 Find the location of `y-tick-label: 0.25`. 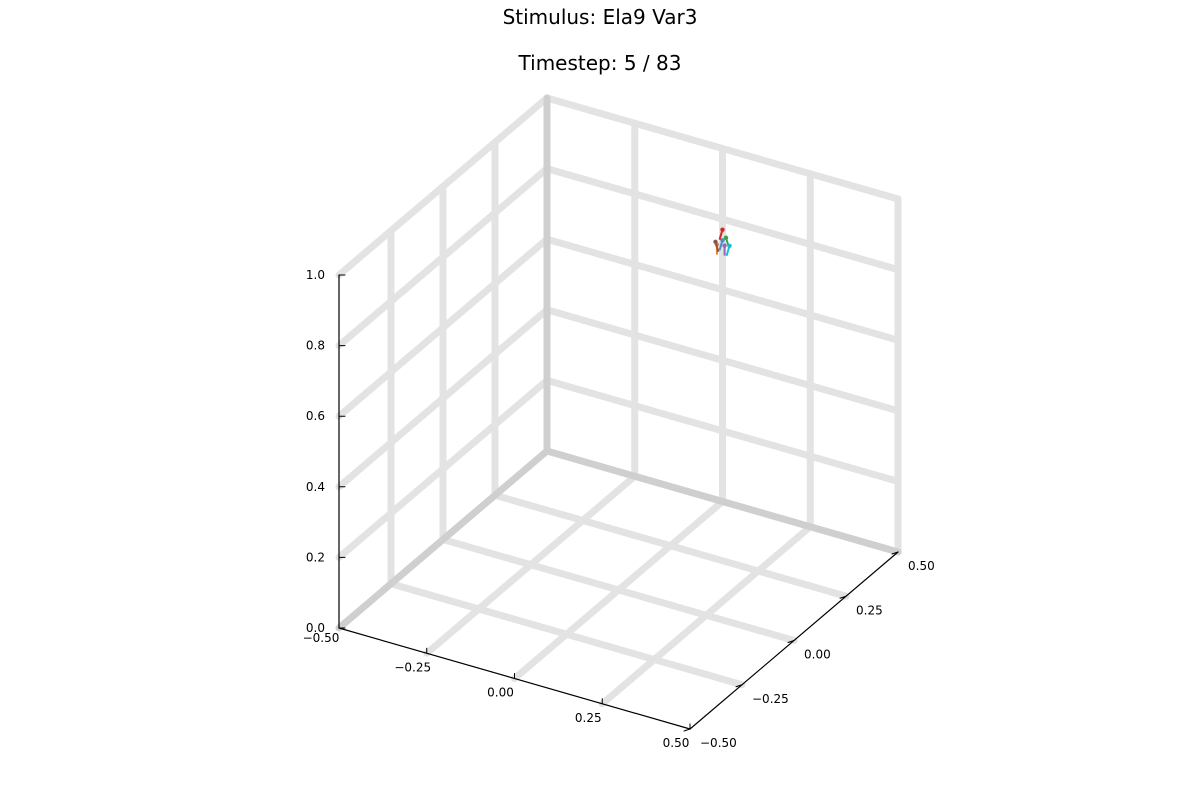

y-tick-label: 0.25 is located at coordinates (869, 610).